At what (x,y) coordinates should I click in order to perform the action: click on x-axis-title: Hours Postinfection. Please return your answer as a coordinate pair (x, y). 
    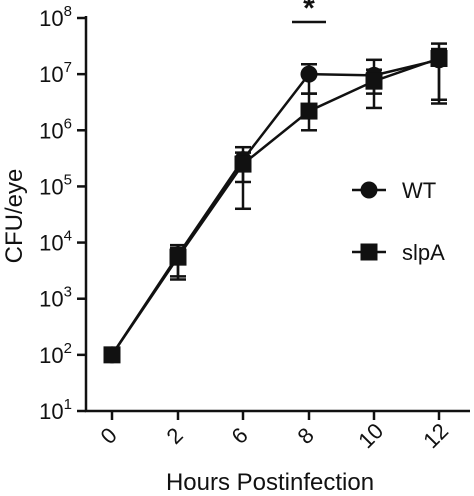
    Looking at the image, I should click on (270, 482).